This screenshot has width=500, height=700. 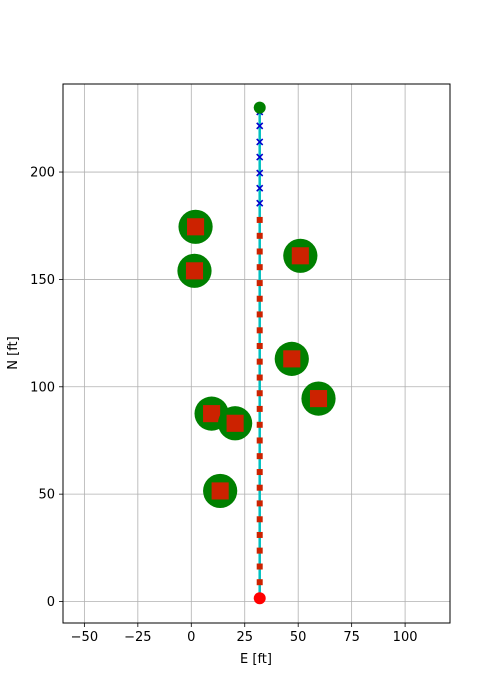 What do you see at coordinates (13, 352) in the screenshot?
I see `y-axis-label: N [ft]` at bounding box center [13, 352].